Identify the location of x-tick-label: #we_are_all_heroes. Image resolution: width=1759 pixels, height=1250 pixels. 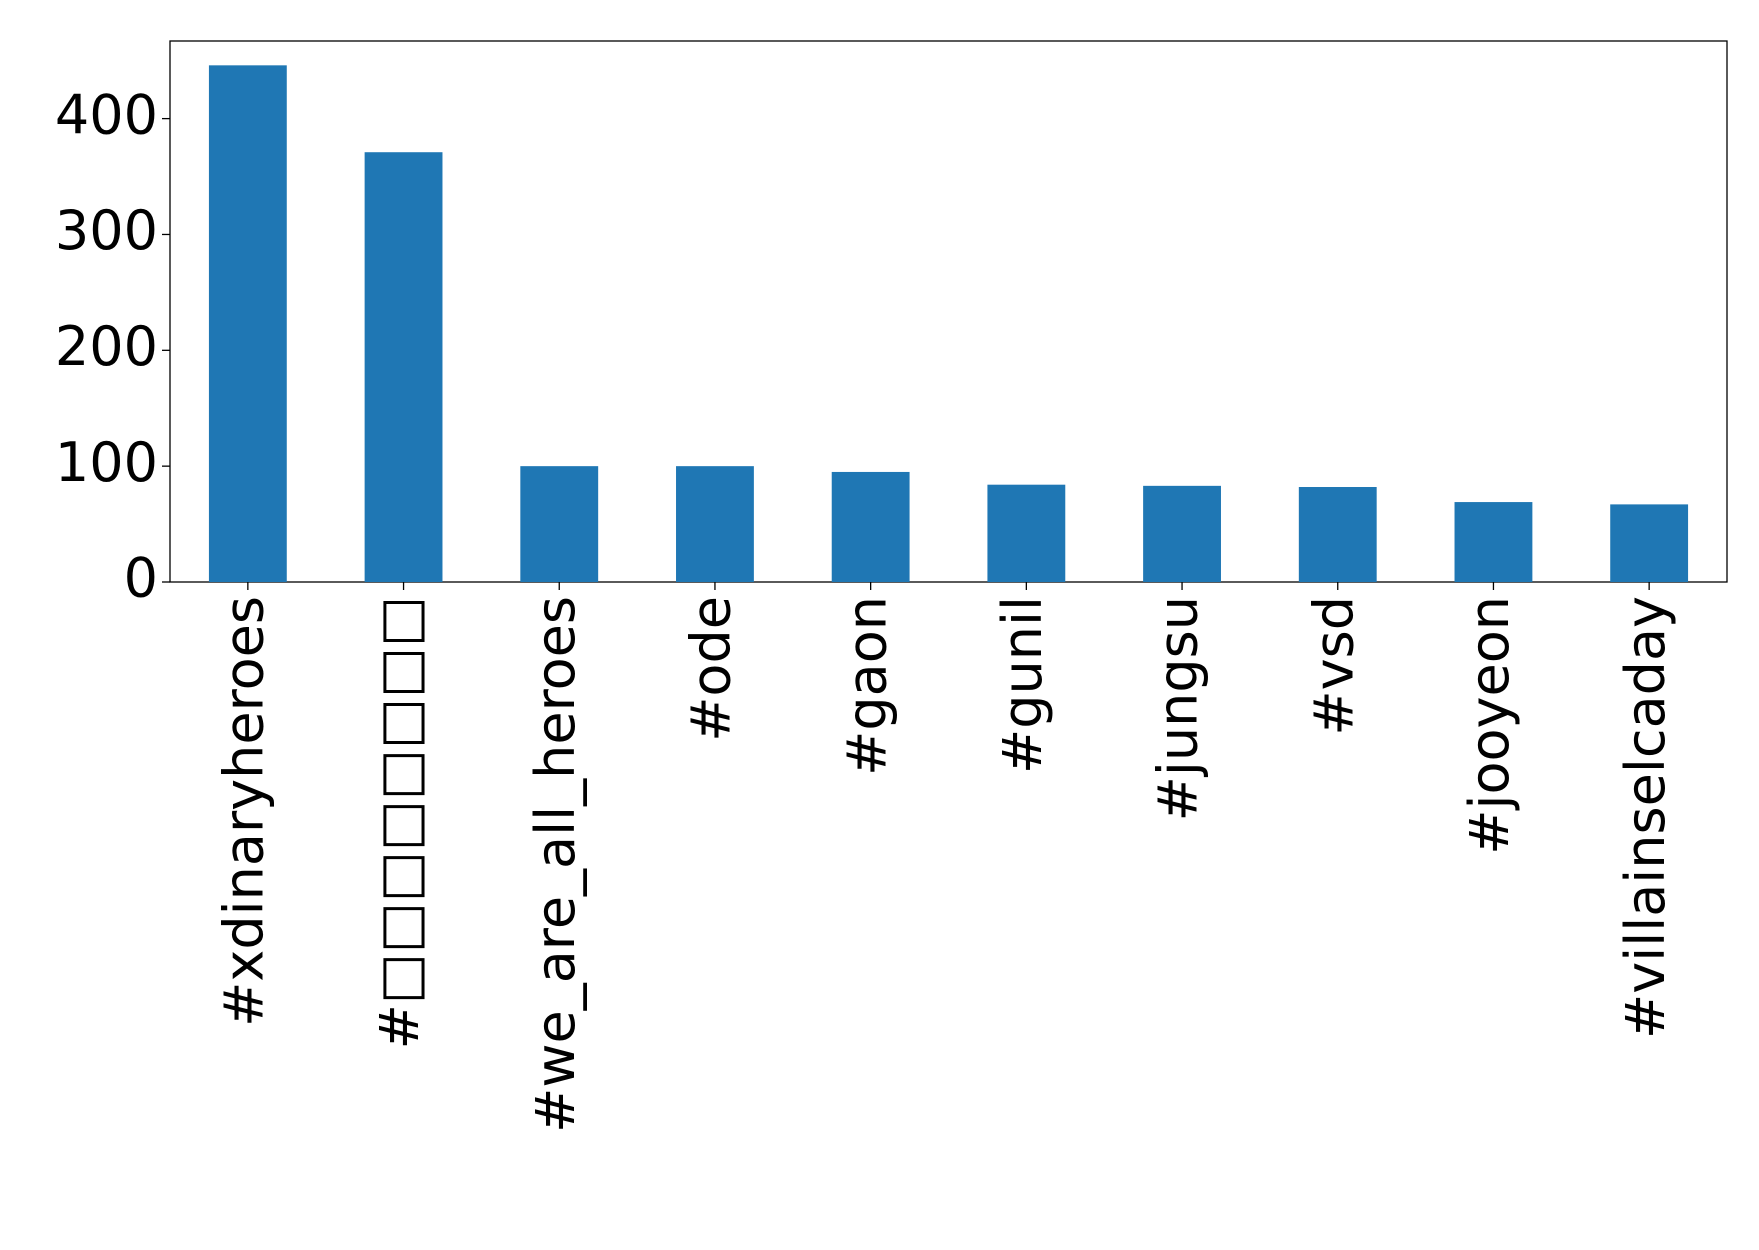
(555, 864).